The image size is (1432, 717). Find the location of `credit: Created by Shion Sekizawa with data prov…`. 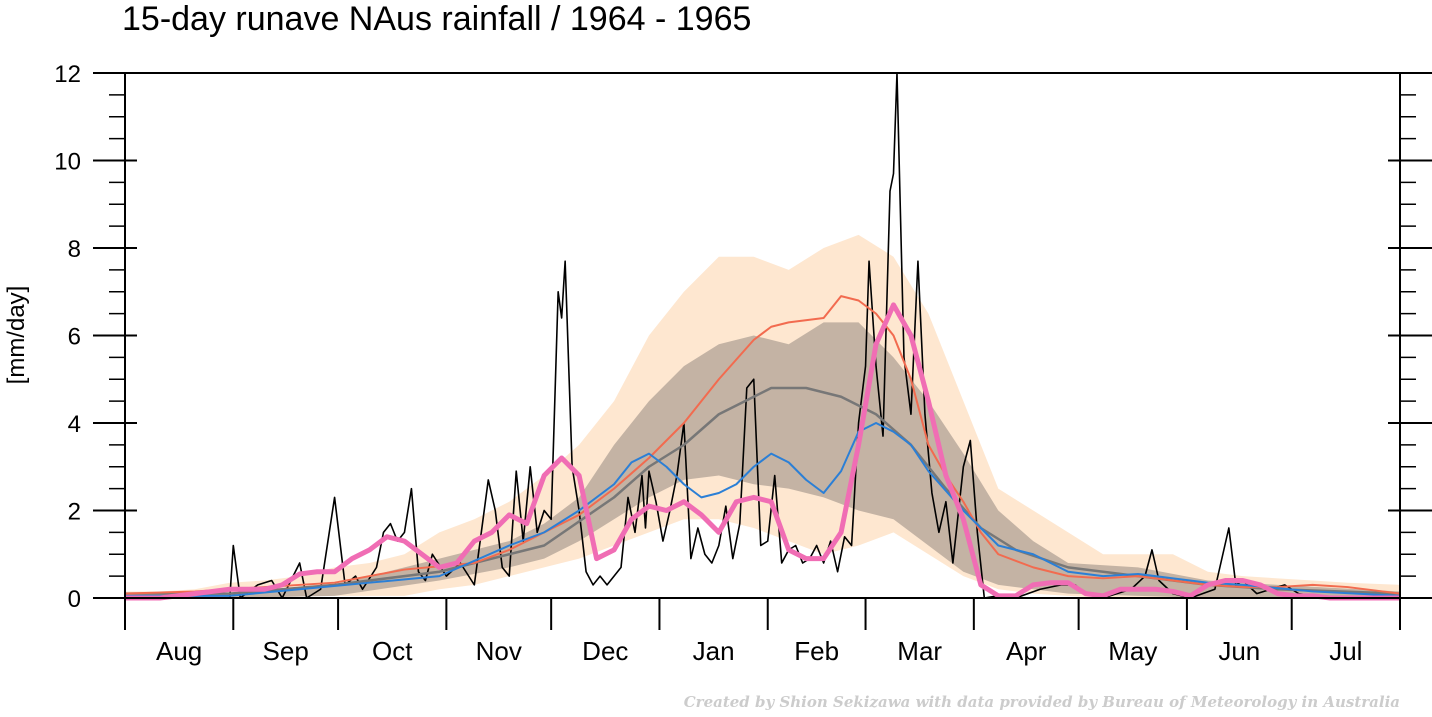

credit: Created by Shion Sekizawa with data prov… is located at coordinates (1042, 702).